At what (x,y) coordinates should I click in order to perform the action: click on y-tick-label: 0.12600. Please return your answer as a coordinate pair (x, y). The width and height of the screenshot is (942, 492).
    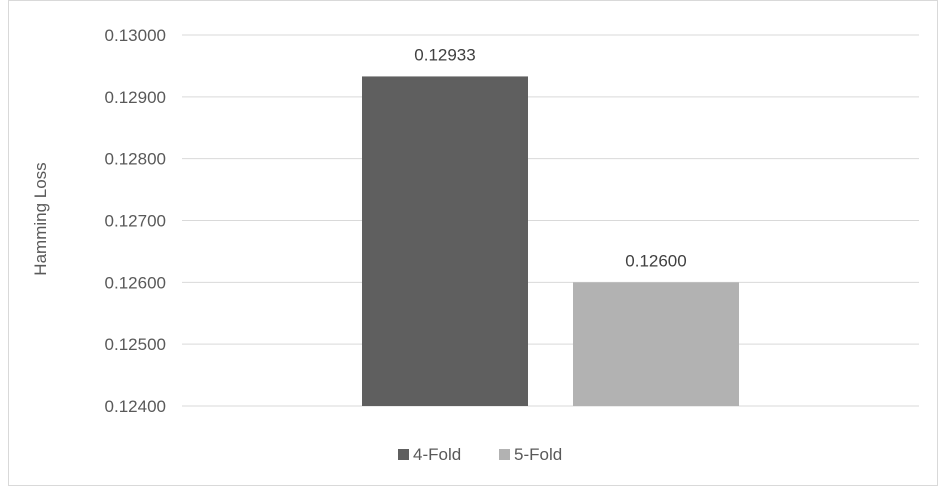
    Looking at the image, I should click on (135, 282).